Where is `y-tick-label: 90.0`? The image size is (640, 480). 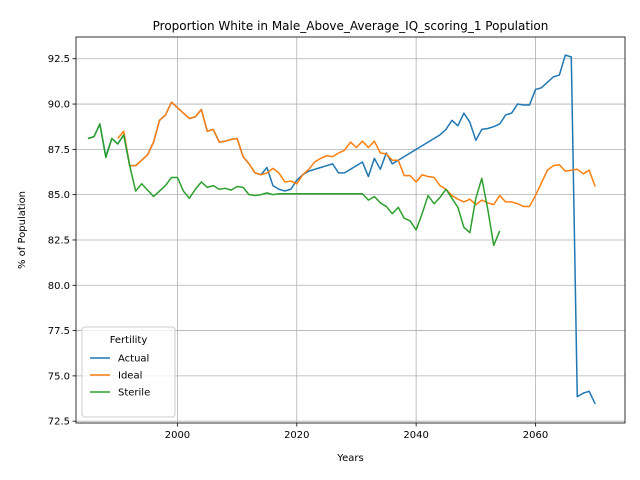 y-tick-label: 90.0 is located at coordinates (59, 105).